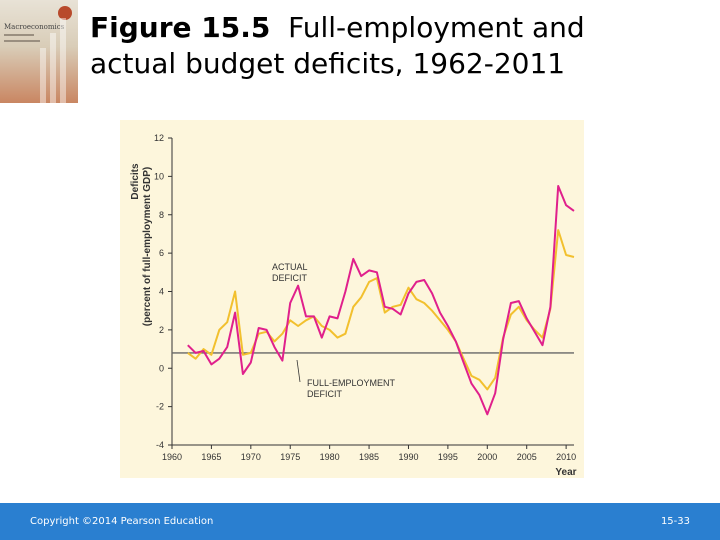 The image size is (720, 540). Describe the element at coordinates (290, 267) in the screenshot. I see `actual-deficit-label: ACTUAL` at that location.